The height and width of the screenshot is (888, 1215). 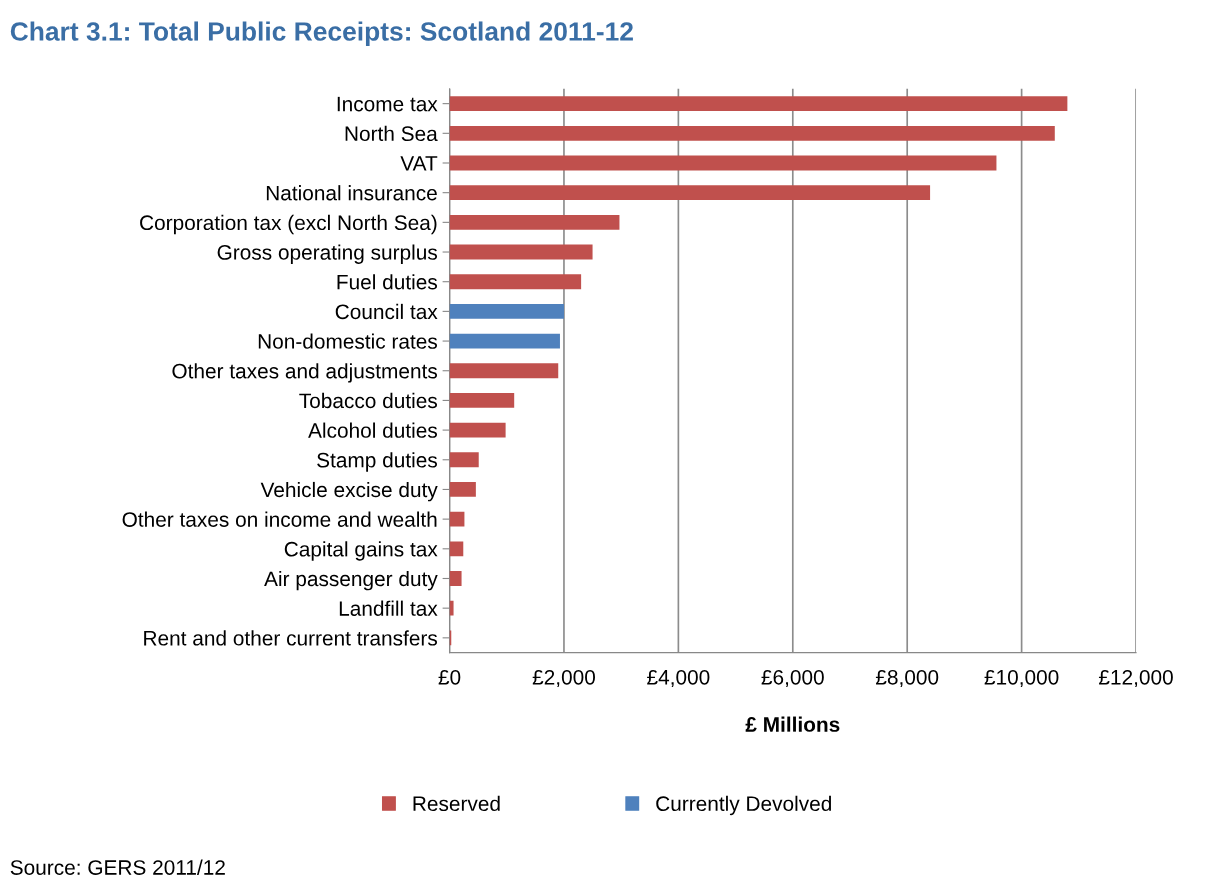 I want to click on chart-title: Chart 3.1: Total Public Receipts: Scotland 2011-12, so click(x=321, y=34).